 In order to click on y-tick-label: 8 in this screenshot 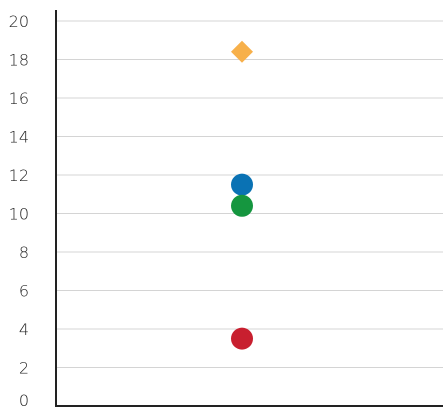, I will do `click(24, 252)`.